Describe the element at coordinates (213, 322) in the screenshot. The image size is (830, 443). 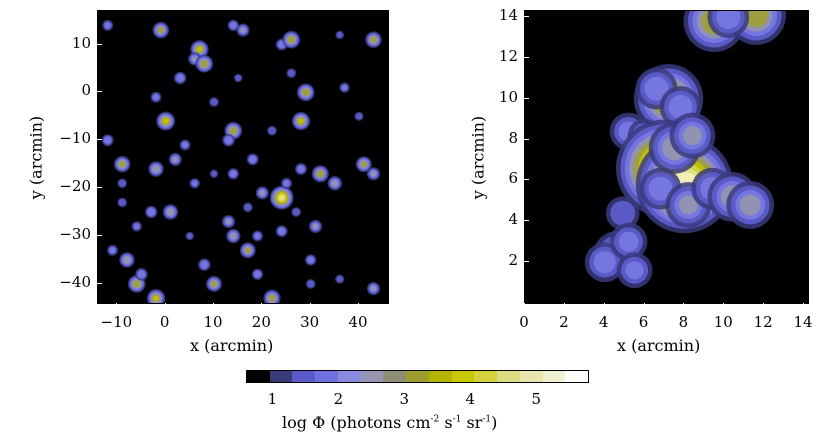
I see `left-x-tick-2: 10` at that location.